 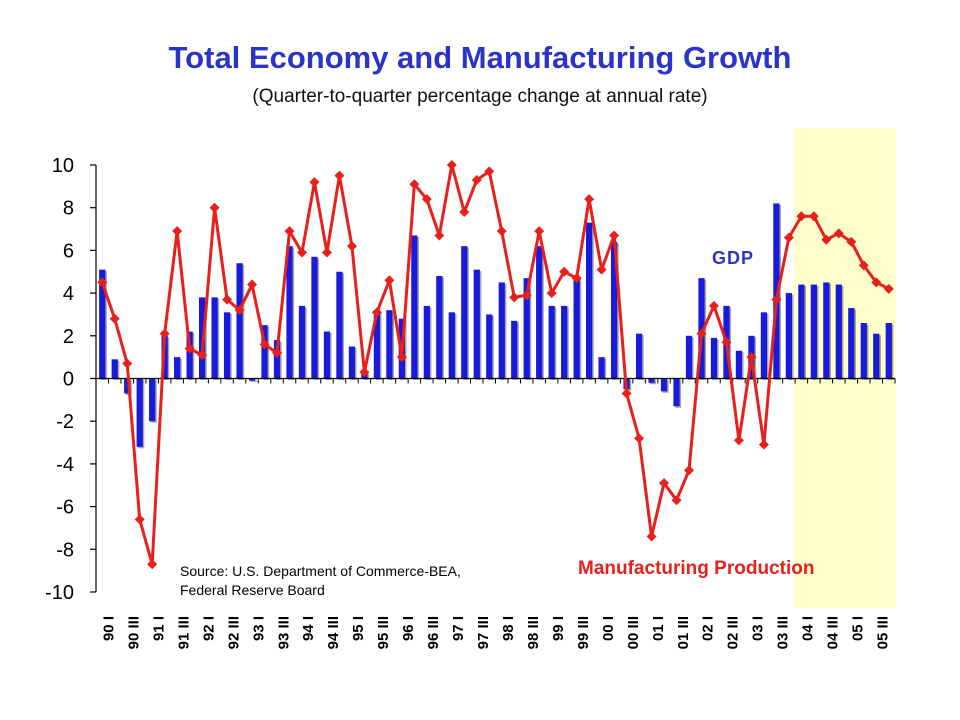 I want to click on x-tick-label: 92 III, so click(x=233, y=632).